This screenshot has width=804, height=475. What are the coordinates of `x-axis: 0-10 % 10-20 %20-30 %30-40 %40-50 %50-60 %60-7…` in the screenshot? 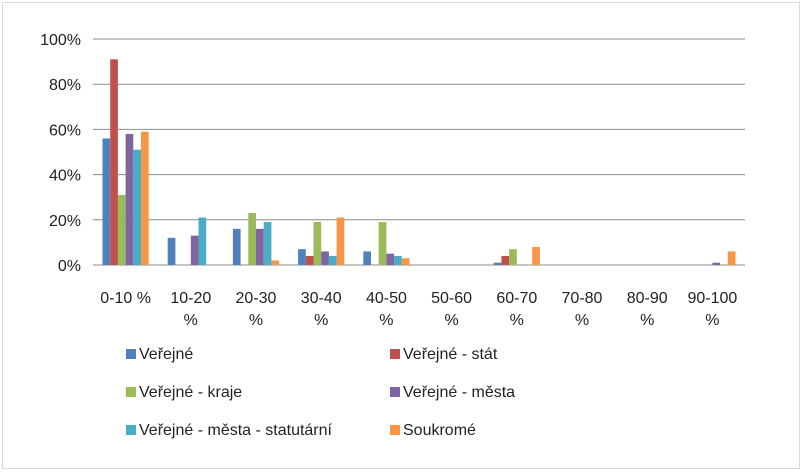 It's located at (418, 309).